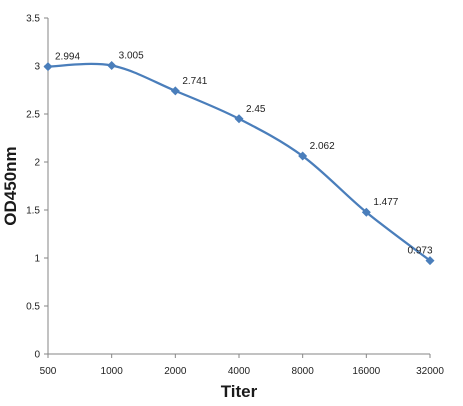 The image size is (463, 406). I want to click on data-label: 2.741, so click(194, 81).